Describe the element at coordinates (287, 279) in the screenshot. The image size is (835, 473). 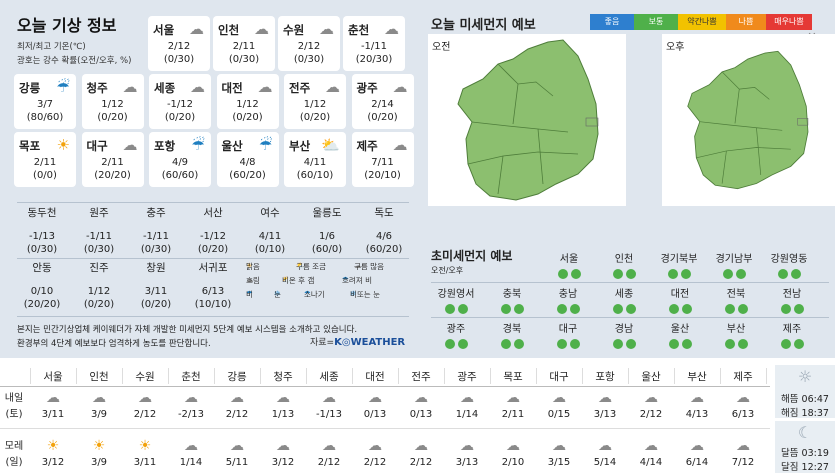
I see `rain-then-clear-icon: ⛅` at that location.